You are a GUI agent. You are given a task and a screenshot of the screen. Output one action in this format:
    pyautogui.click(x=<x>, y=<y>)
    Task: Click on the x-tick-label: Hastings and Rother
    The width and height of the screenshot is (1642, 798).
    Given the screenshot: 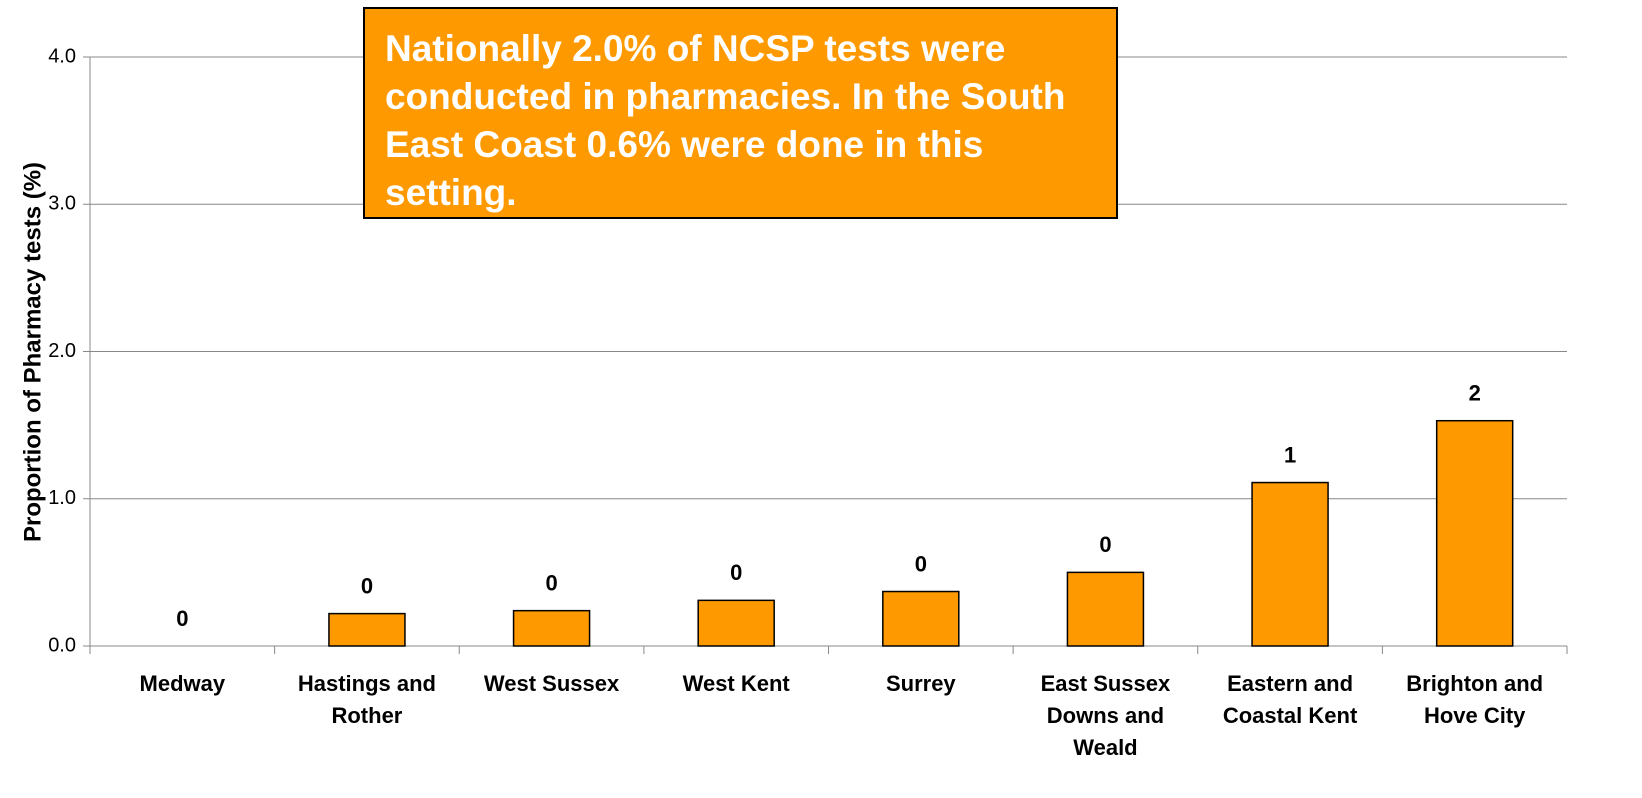 What is the action you would take?
    pyautogui.click(x=366, y=699)
    